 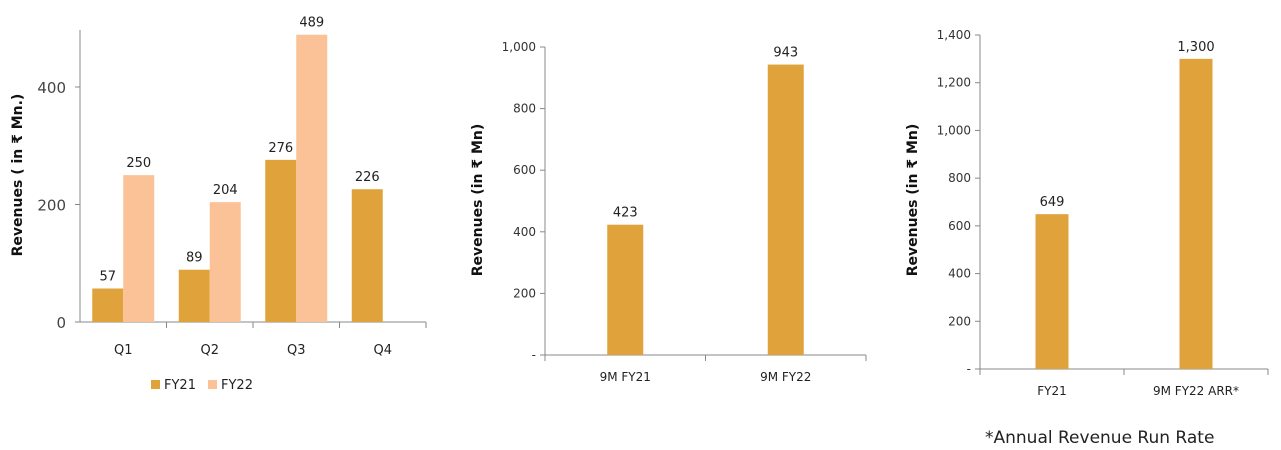 What do you see at coordinates (1052, 391) in the screenshot?
I see `chart3-category-label: FY21` at bounding box center [1052, 391].